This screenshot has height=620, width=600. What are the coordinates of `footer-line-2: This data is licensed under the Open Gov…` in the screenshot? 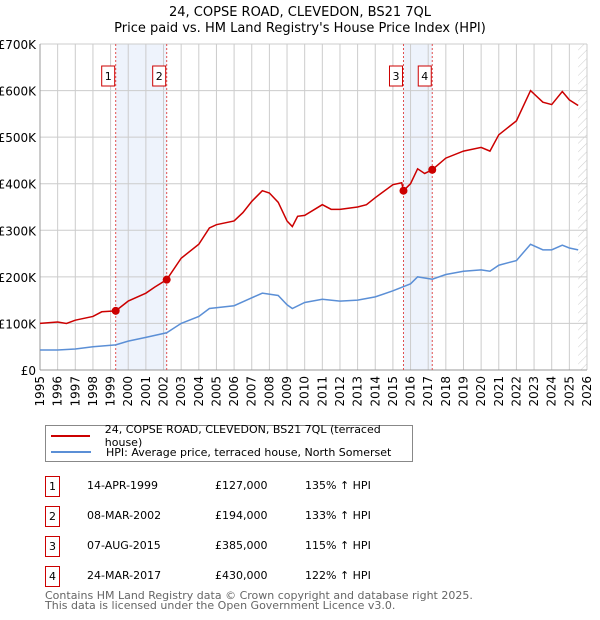 It's located at (220, 605).